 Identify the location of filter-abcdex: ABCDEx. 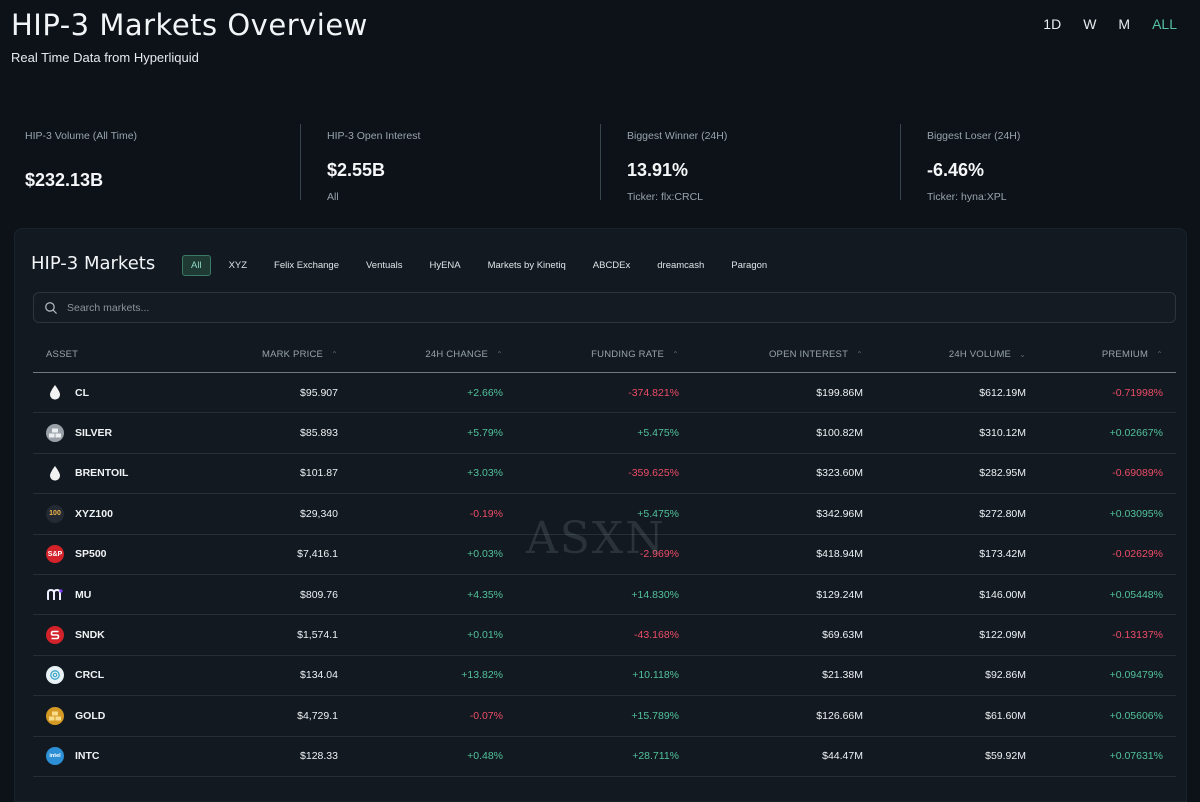
(611, 265).